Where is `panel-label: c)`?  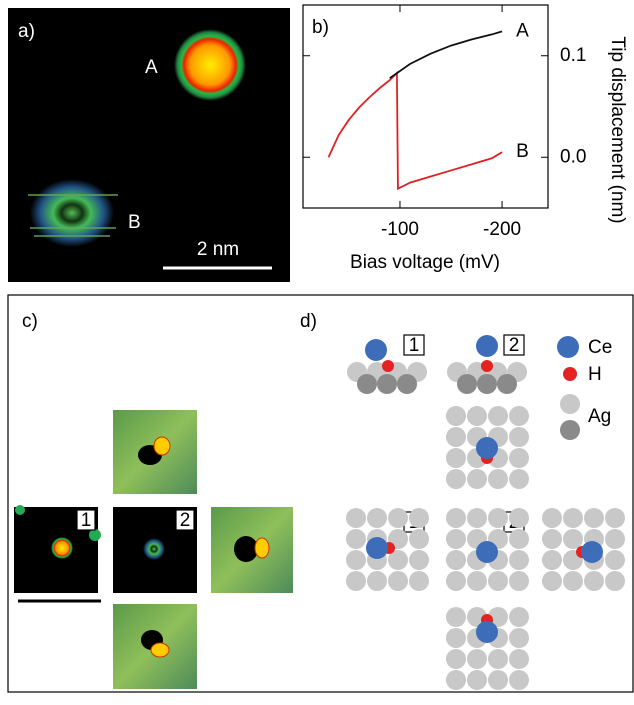 panel-label: c) is located at coordinates (30, 321).